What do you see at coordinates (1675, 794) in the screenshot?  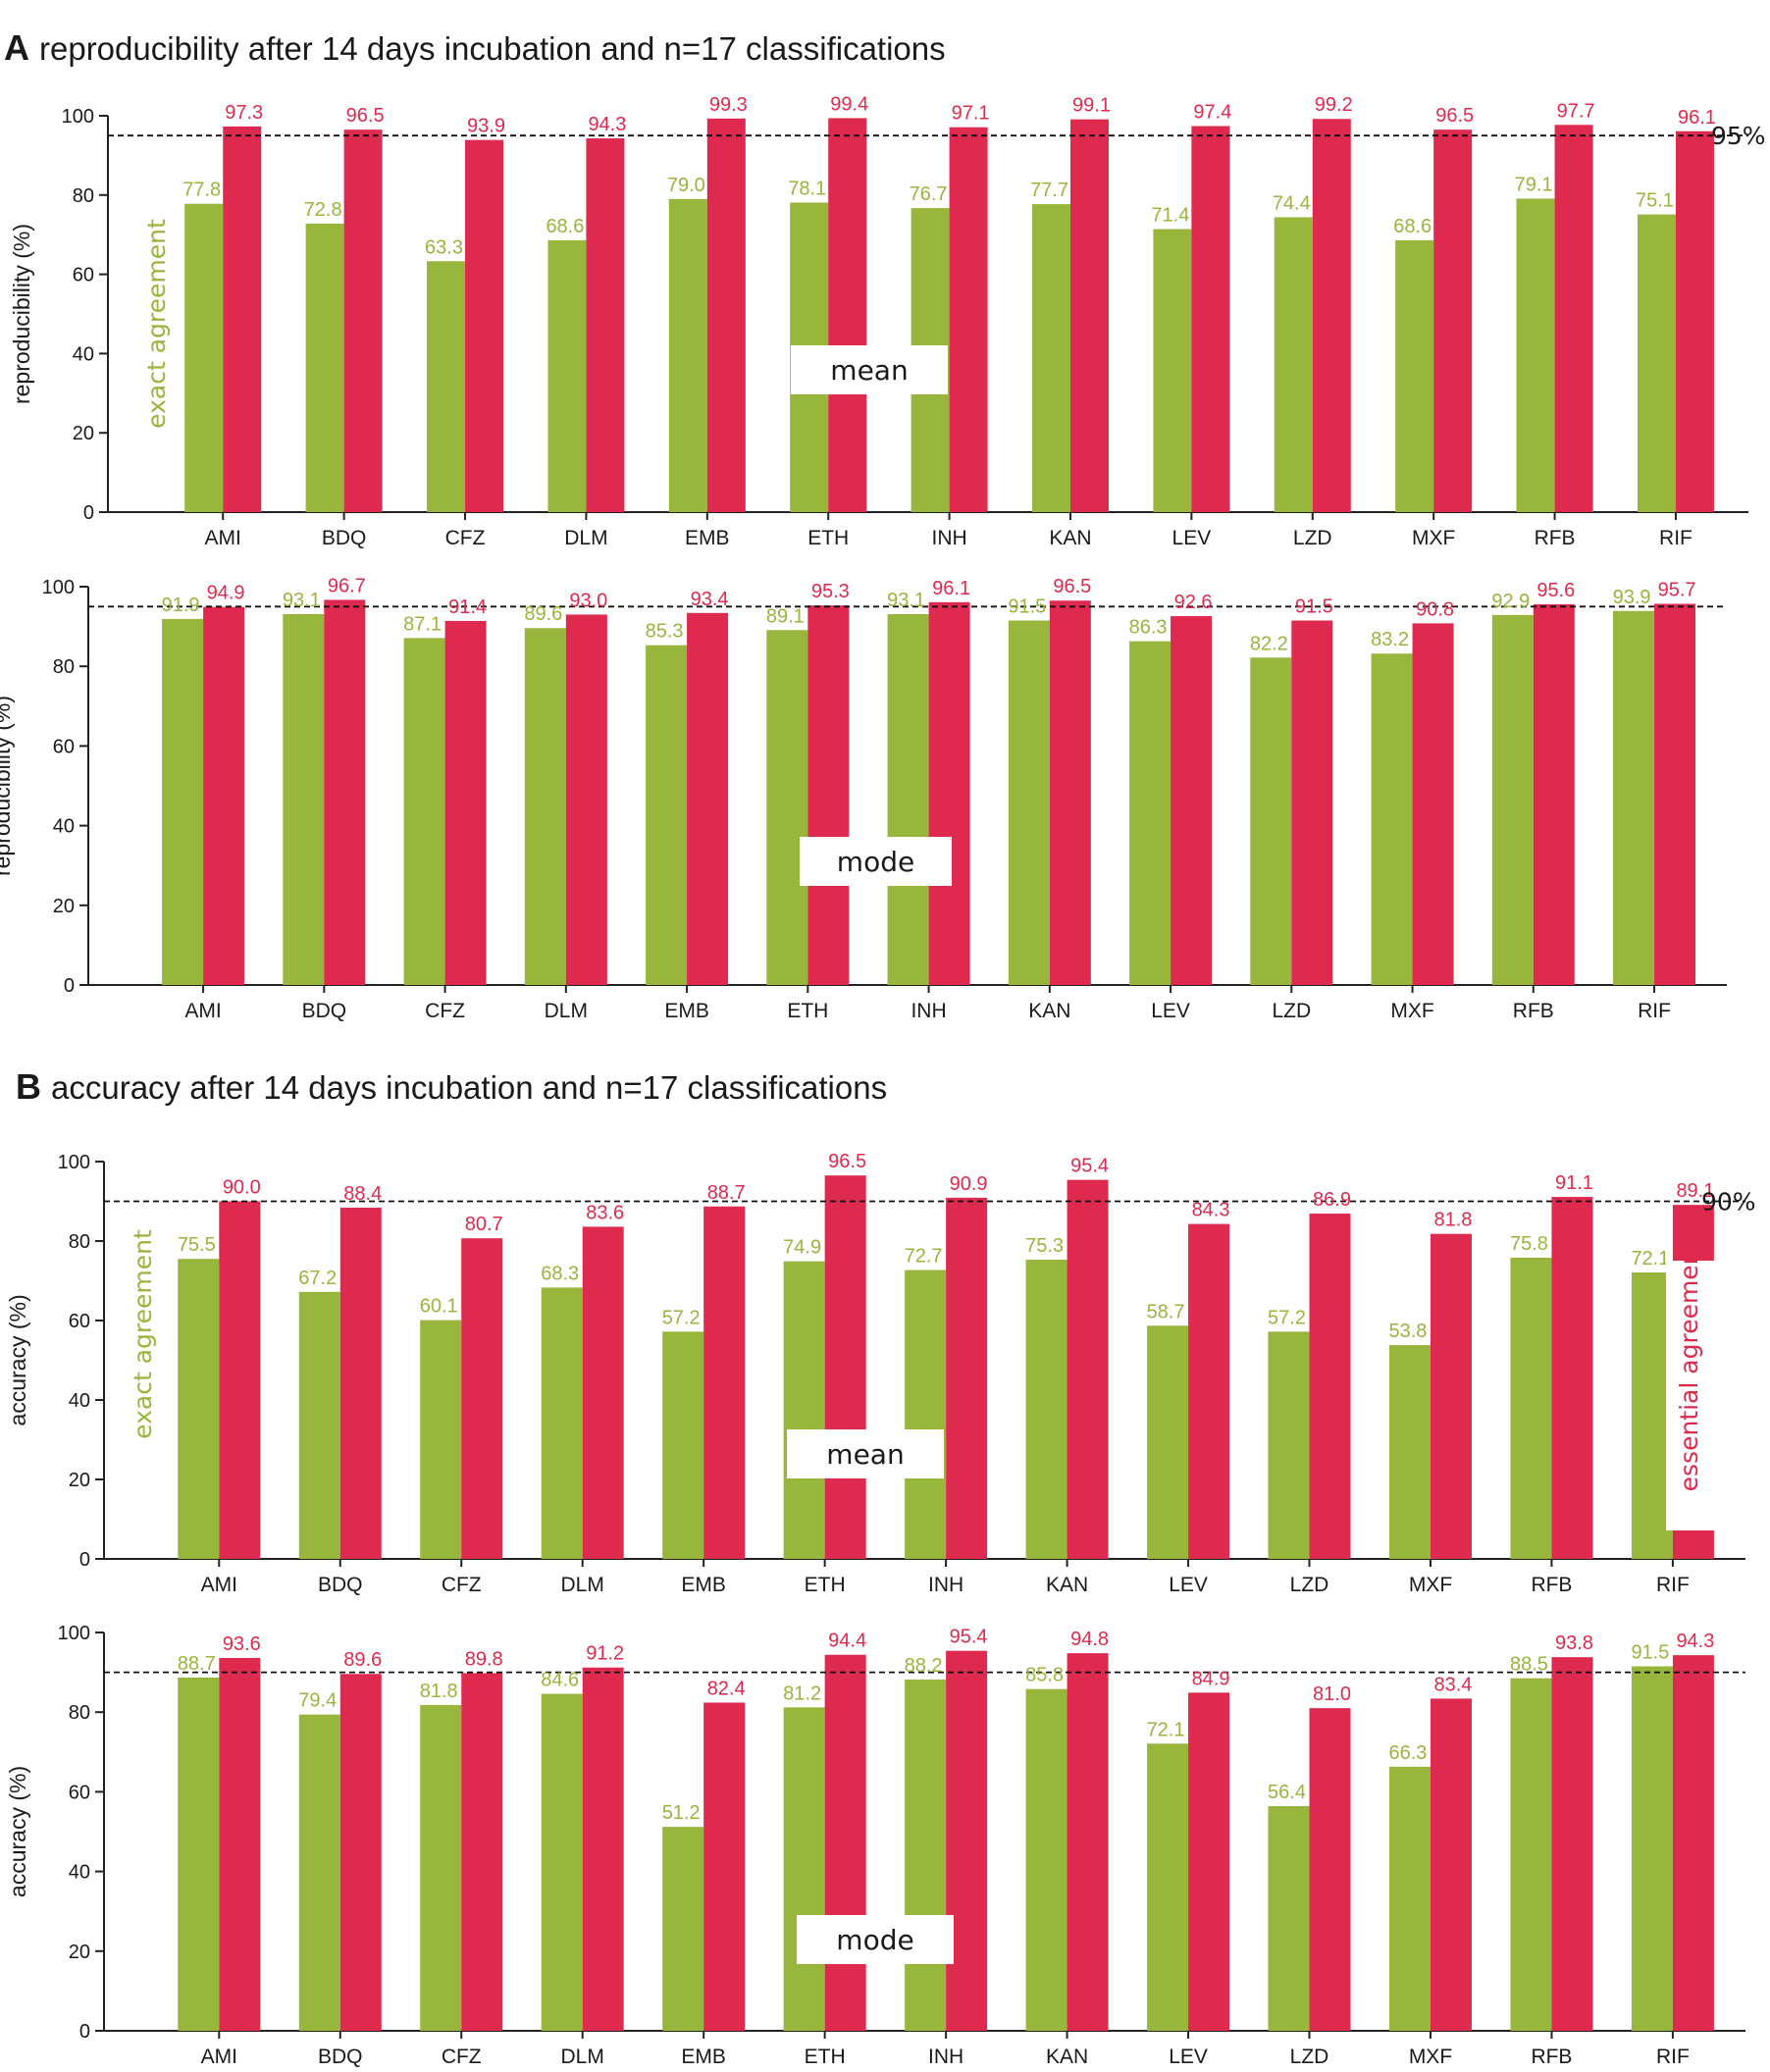 I see `panel2-bar-essential-rif` at bounding box center [1675, 794].